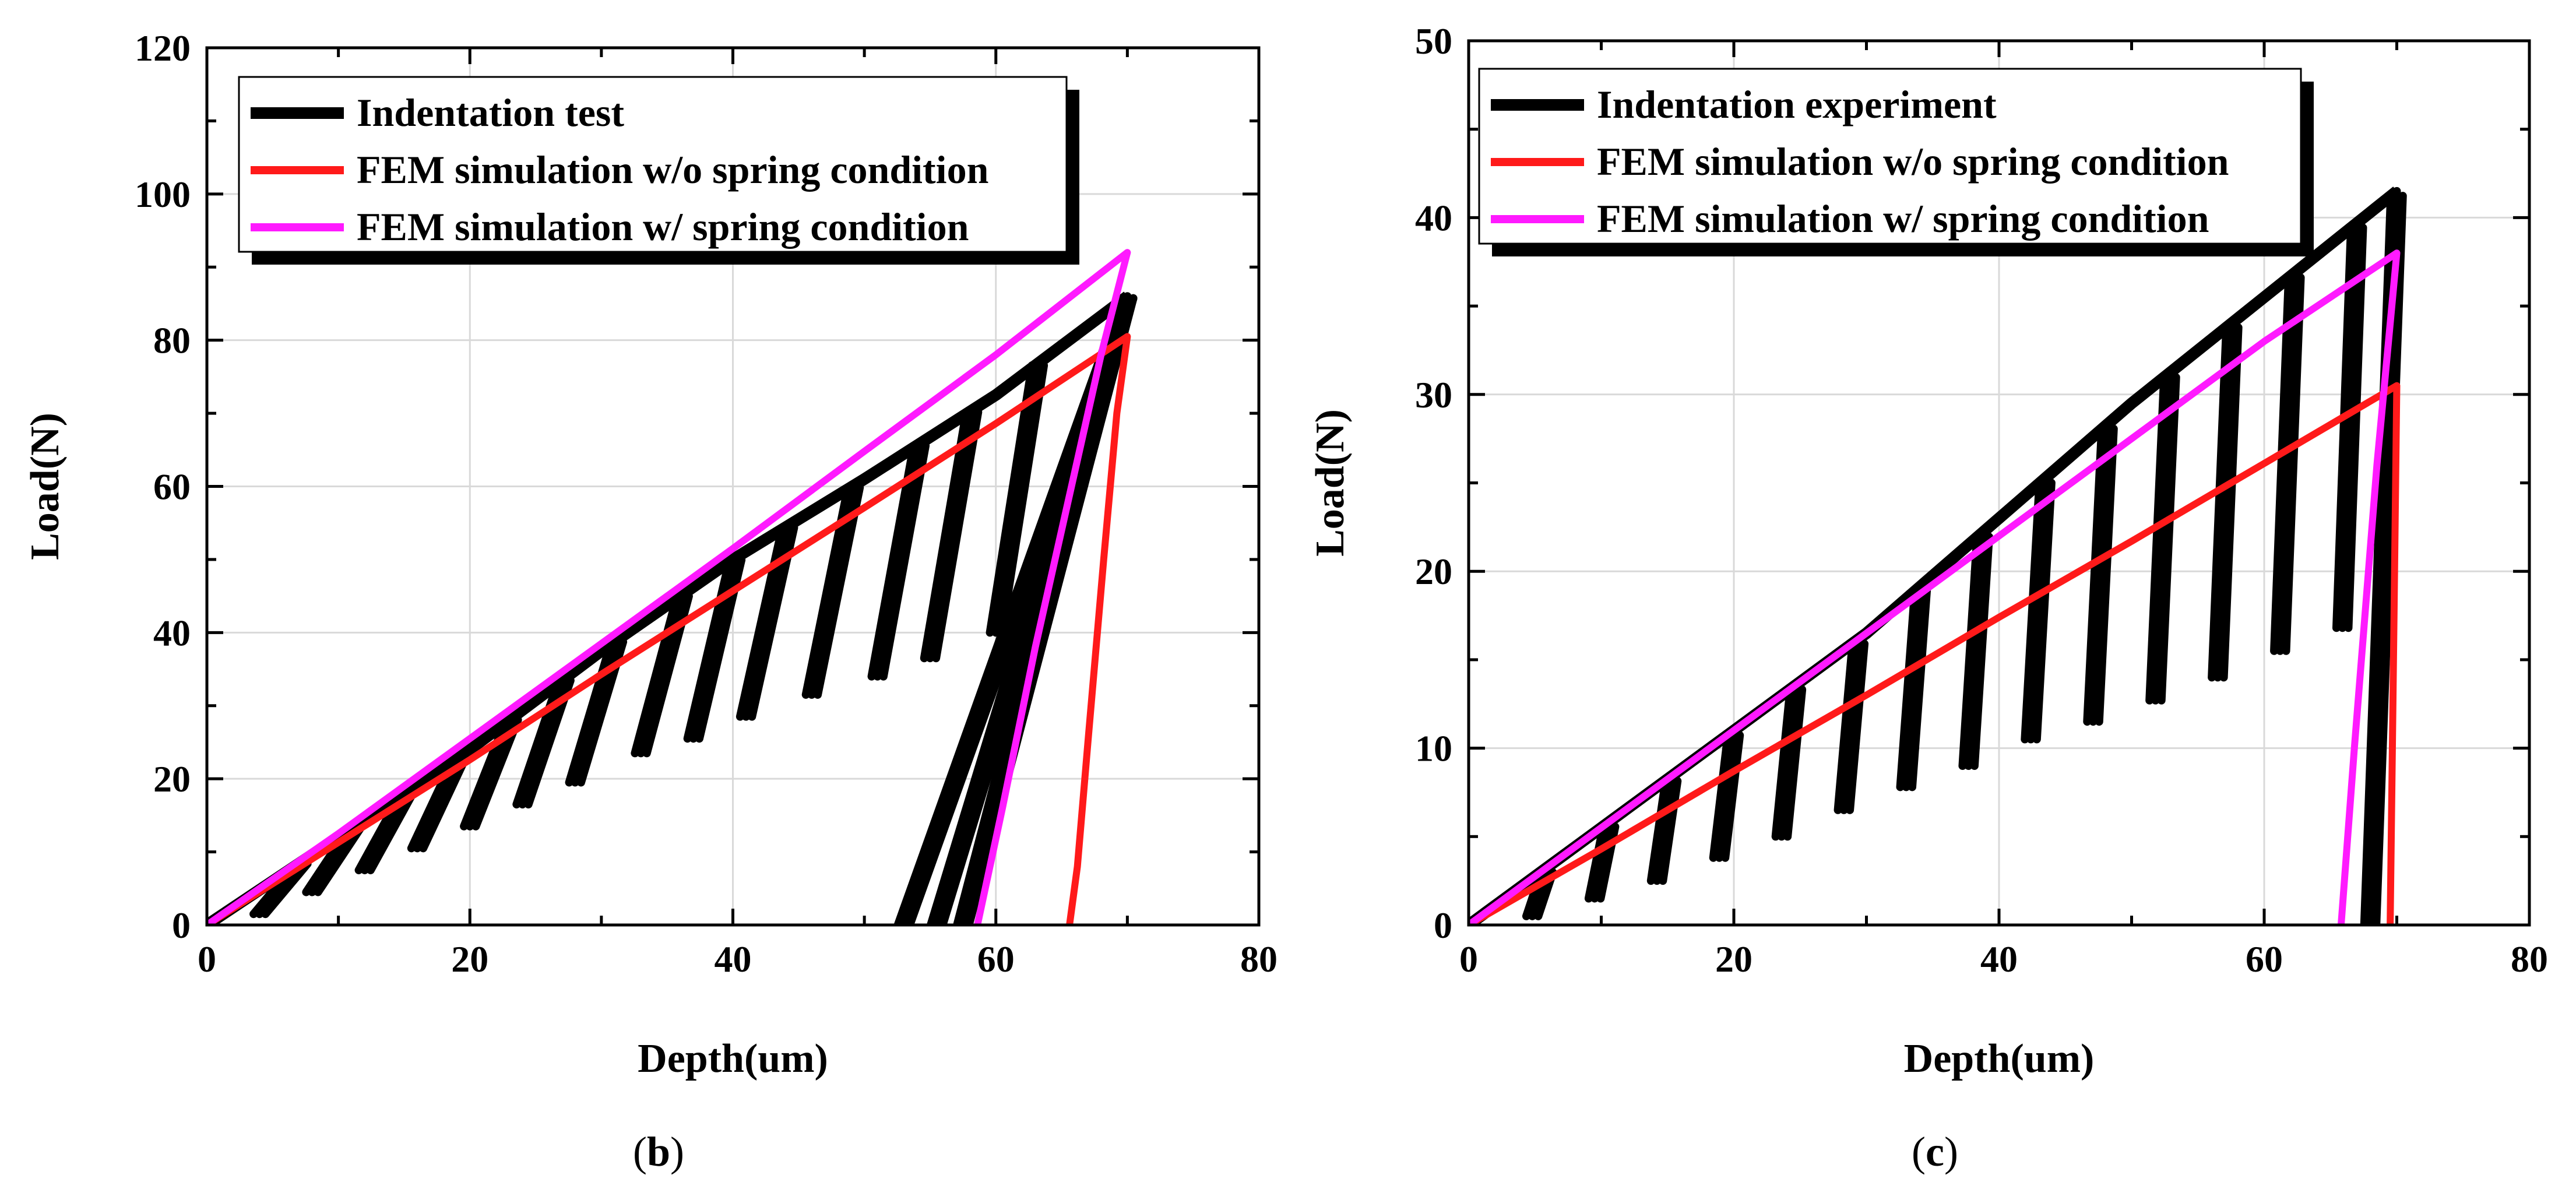 This screenshot has width=2576, height=1203. I want to click on y-tick-label: 30, so click(1434, 395).